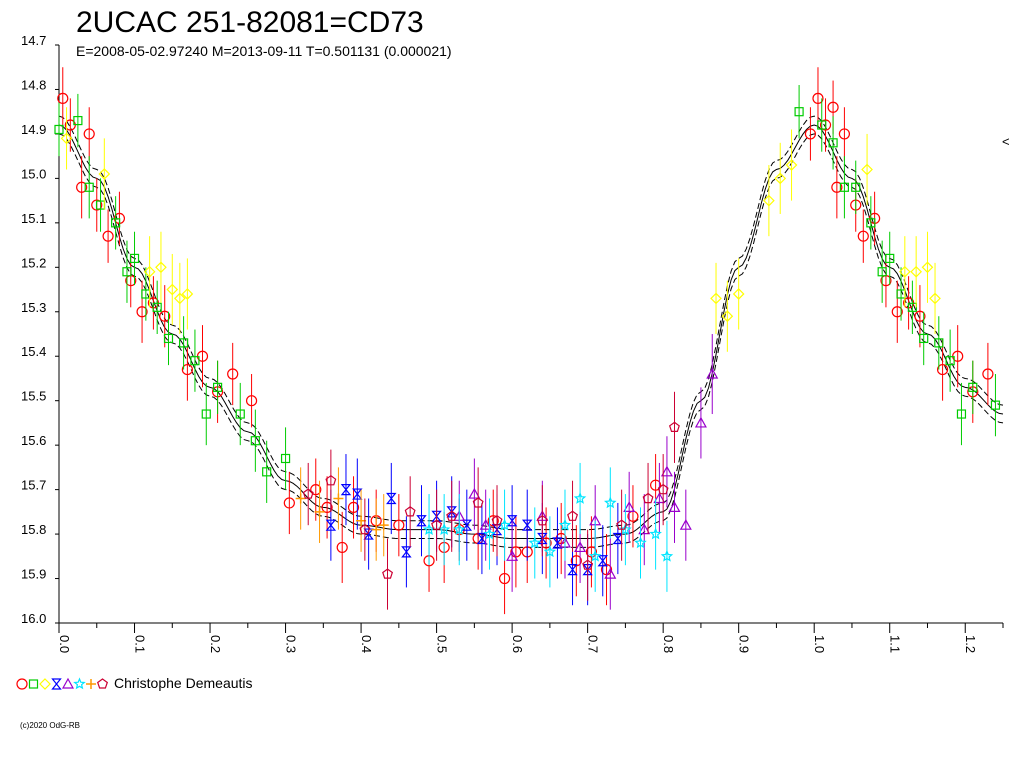  Describe the element at coordinates (548, 527) in the screenshot. I see `series-cyan` at that location.